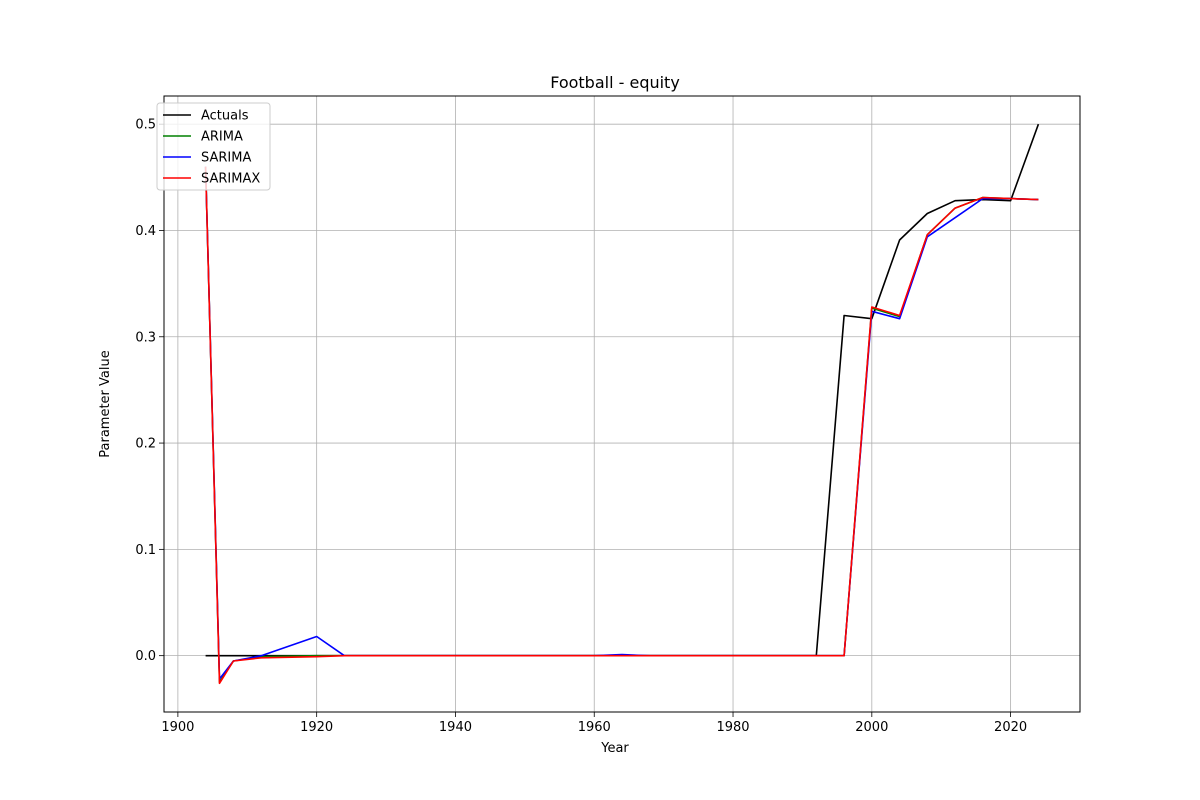  What do you see at coordinates (732, 727) in the screenshot?
I see `x-tick-label: 1980` at bounding box center [732, 727].